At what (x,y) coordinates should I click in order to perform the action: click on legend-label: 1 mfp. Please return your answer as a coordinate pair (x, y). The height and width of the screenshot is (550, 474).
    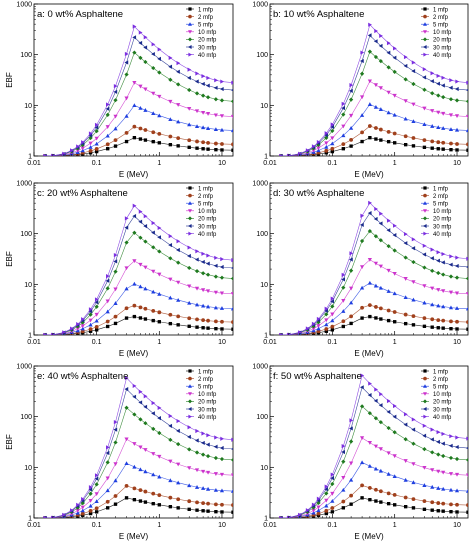
    Looking at the image, I should click on (206, 189).